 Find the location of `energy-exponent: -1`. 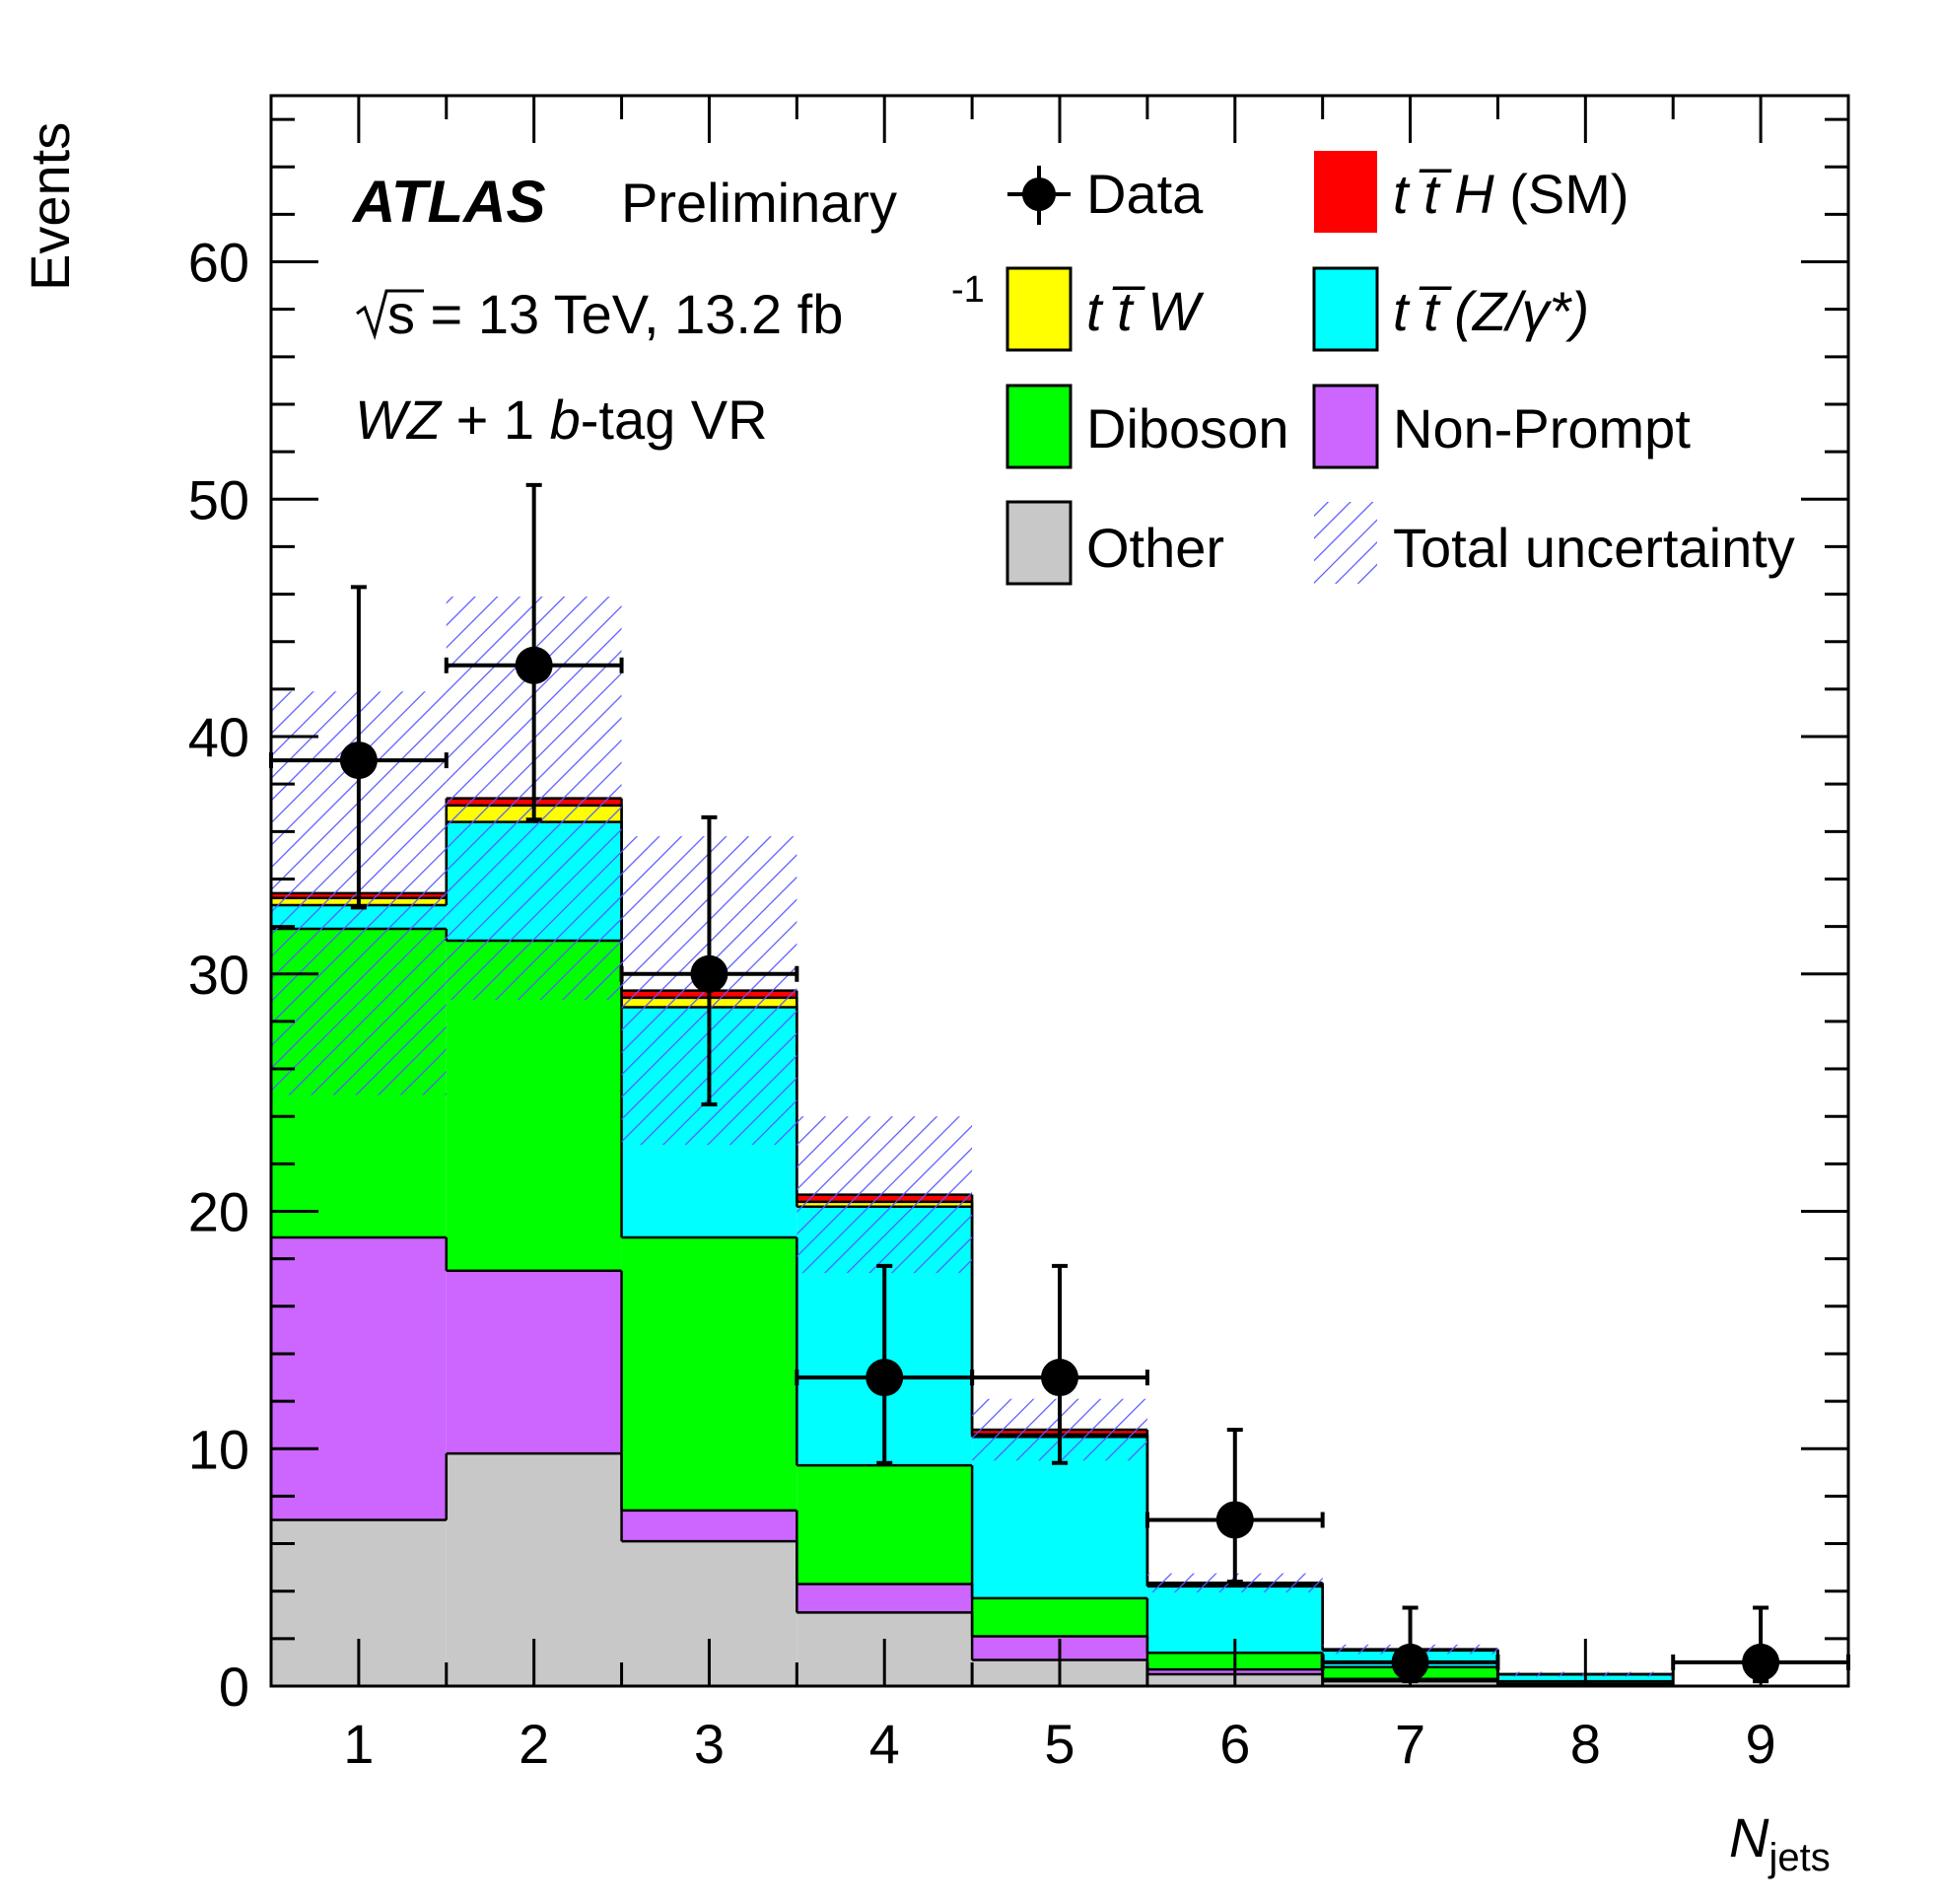

energy-exponent: -1 is located at coordinates (968, 290).